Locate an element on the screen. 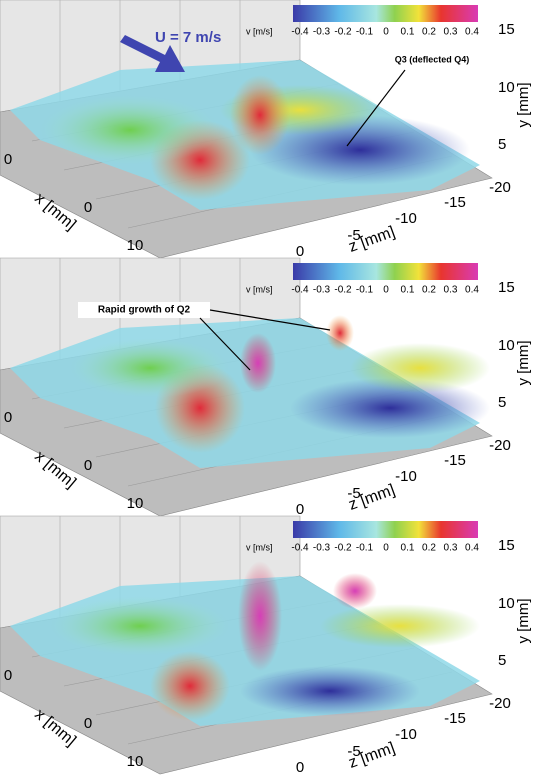  annotation: Q3 (deflected Q4) is located at coordinates (432, 59).